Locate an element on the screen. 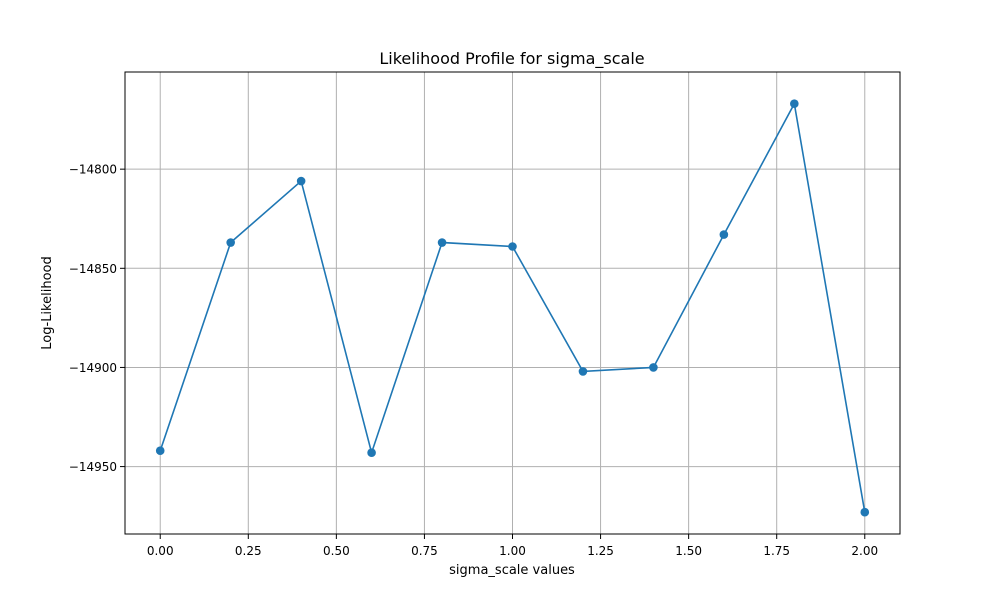 The width and height of the screenshot is (1000, 600). x-tick-label: 0.50 is located at coordinates (336, 551).